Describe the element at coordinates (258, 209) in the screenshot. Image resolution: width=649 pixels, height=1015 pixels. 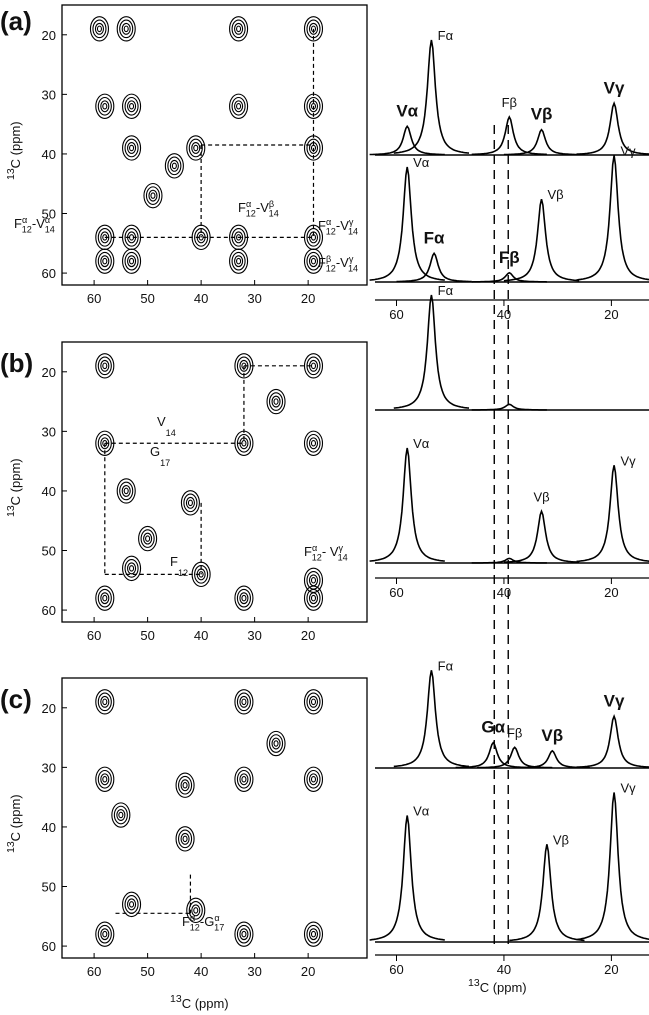
I see `annotation: Fα 12-Vβ 14` at that location.